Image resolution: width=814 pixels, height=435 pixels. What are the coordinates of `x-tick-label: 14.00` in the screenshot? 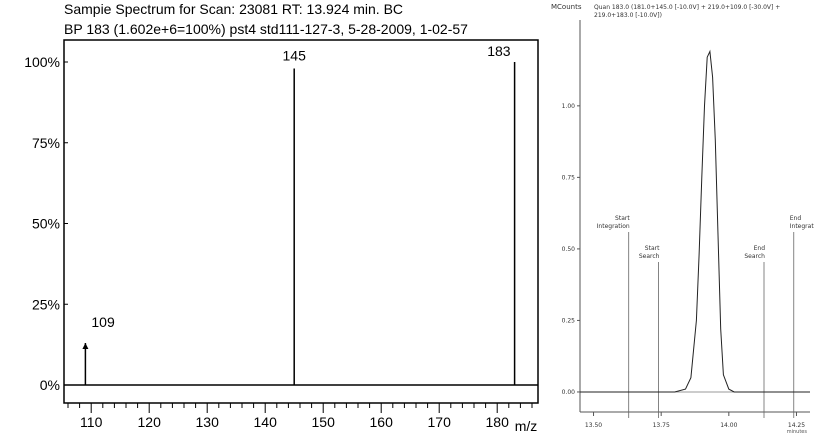 It's located at (728, 425).